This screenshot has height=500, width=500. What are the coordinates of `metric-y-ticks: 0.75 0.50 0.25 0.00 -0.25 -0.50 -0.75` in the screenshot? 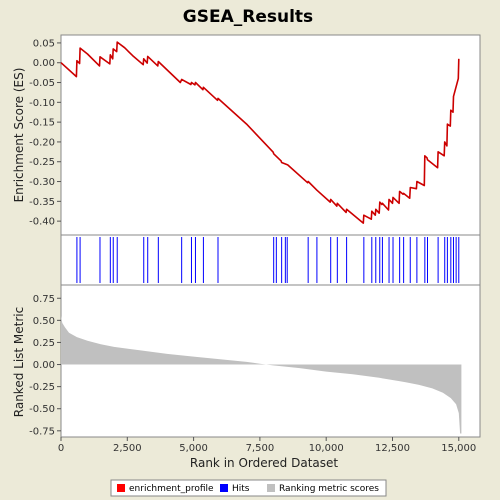 It's located at (45, 365).